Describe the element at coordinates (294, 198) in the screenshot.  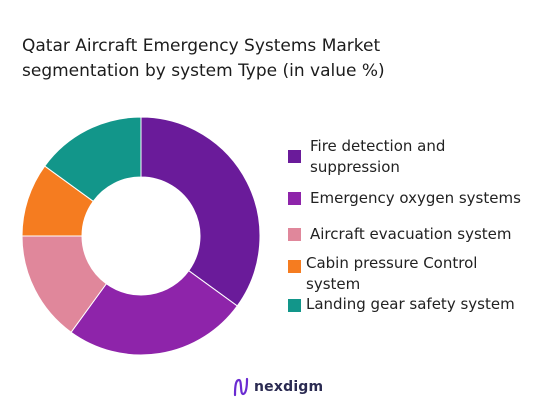
I see `legend-swatch-emergency-oxygen` at that location.